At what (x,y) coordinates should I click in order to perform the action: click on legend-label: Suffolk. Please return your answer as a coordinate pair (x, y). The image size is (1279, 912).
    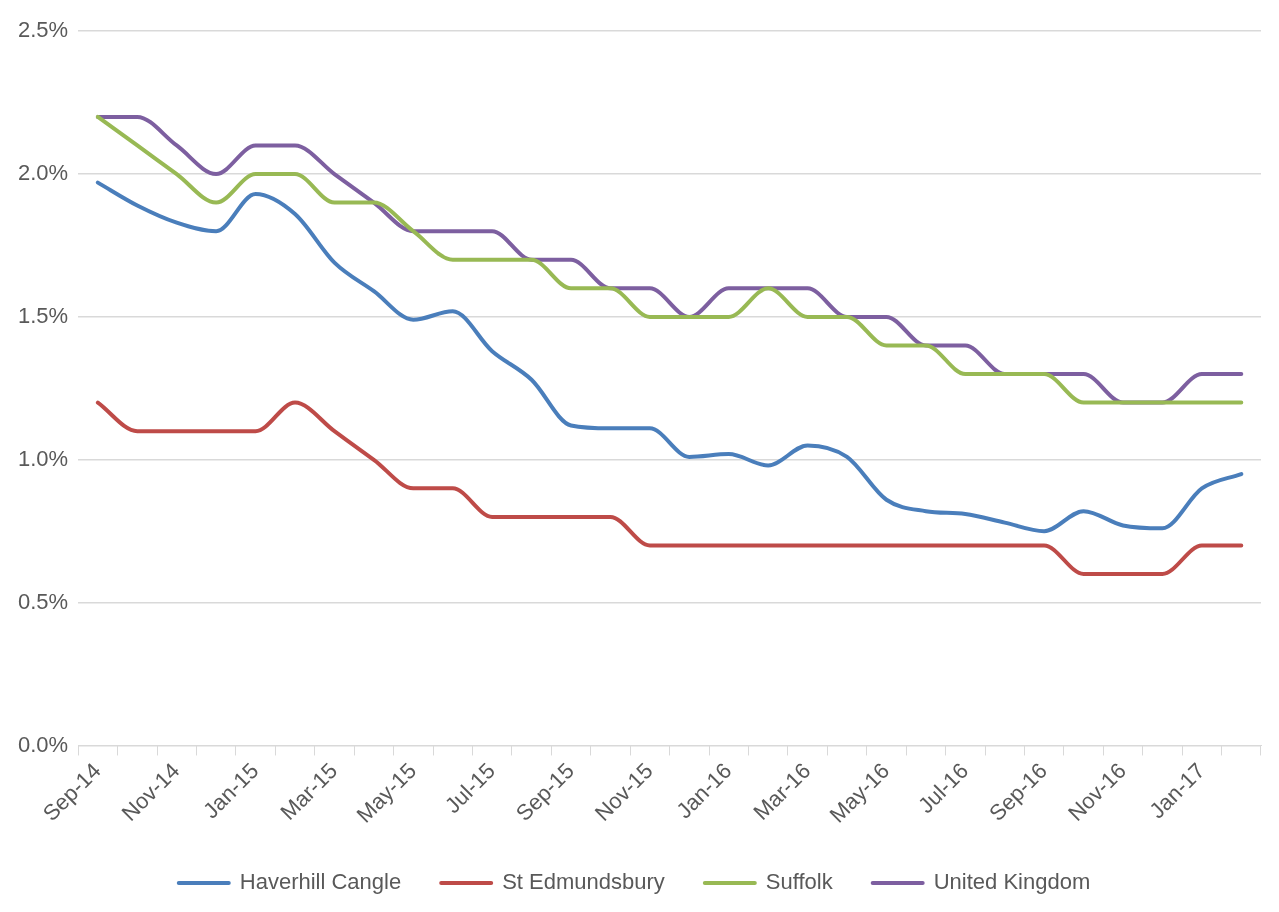
    Looking at the image, I should click on (799, 882).